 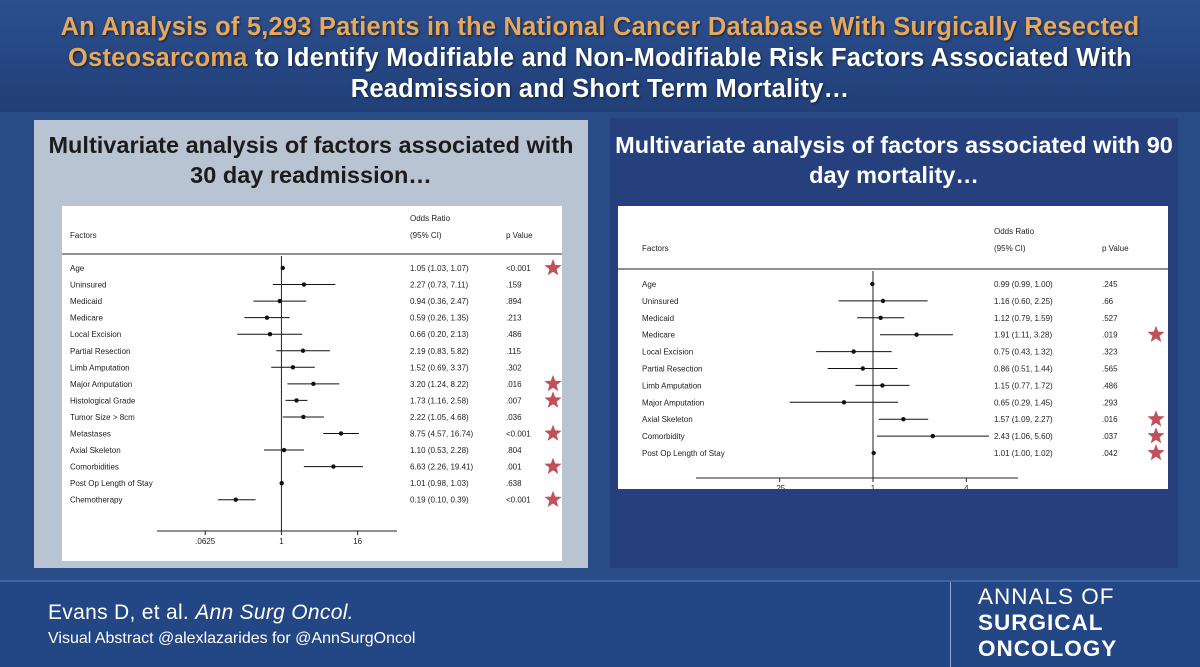 What do you see at coordinates (439, 450) in the screenshot?
I see `odds-ratio-value: 1.10 (0.53, 2.28)` at bounding box center [439, 450].